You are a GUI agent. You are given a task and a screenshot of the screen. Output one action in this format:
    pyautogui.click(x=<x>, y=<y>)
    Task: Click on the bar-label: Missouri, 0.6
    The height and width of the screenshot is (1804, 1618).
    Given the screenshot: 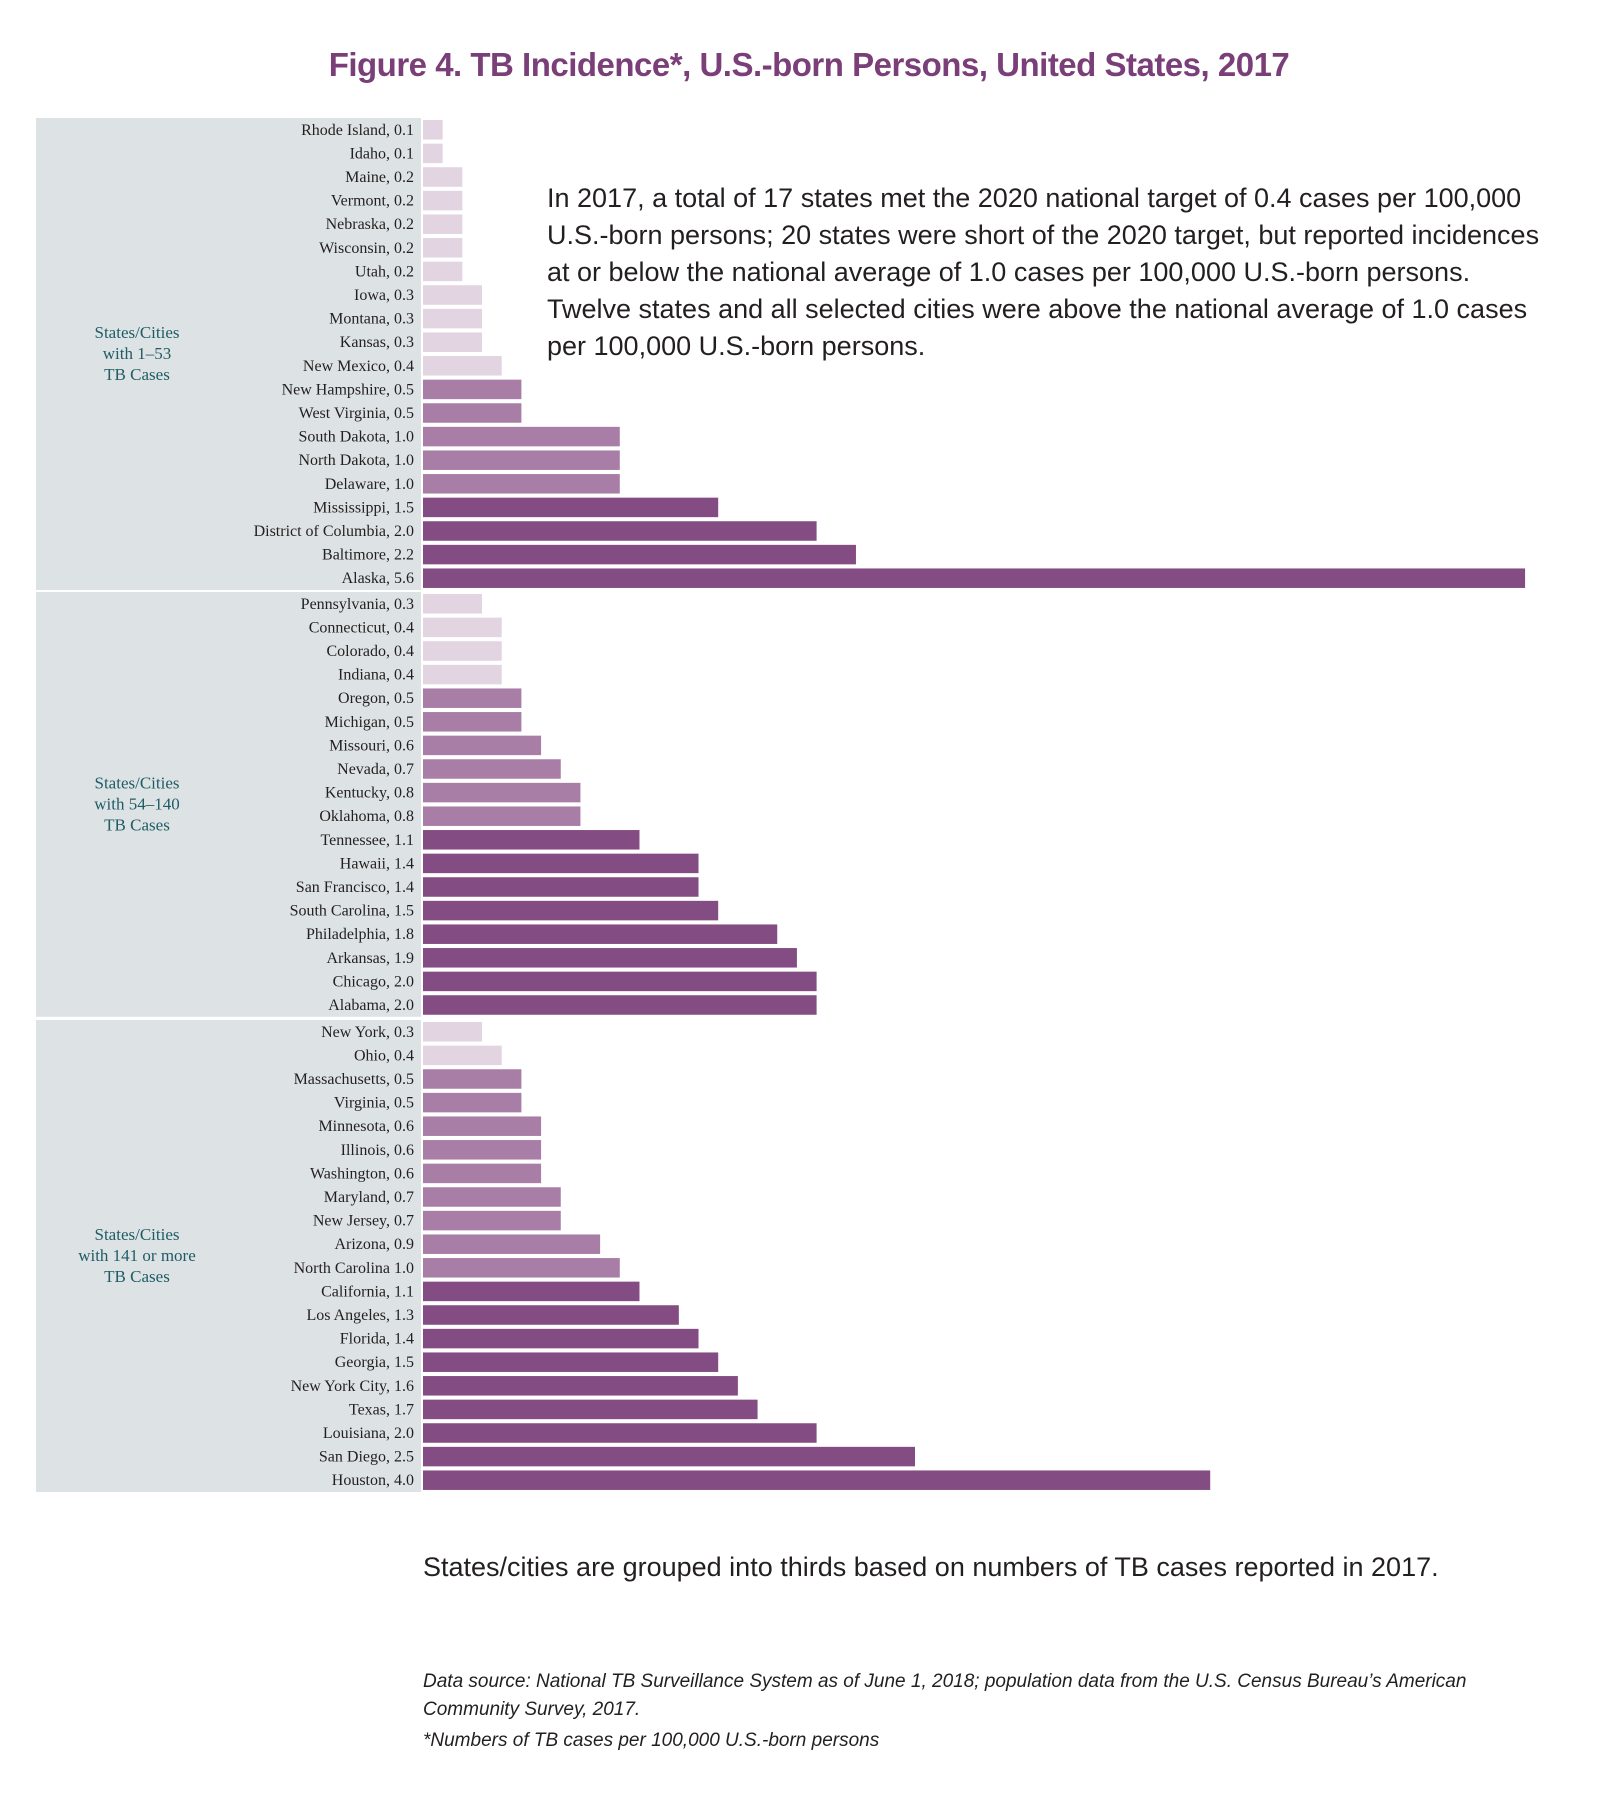 What is the action you would take?
    pyautogui.click(x=371, y=745)
    